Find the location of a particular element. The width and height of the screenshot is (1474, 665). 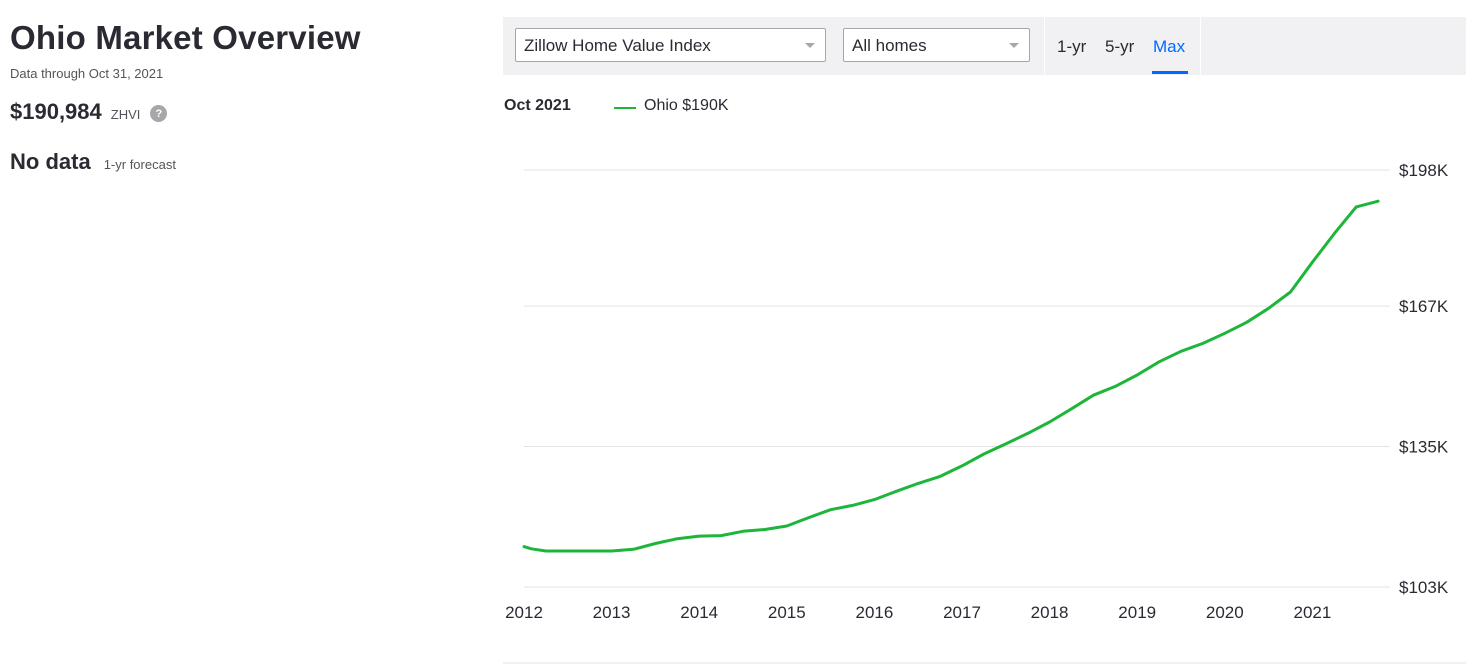

x-tick-label: 2020 is located at coordinates (1225, 612).